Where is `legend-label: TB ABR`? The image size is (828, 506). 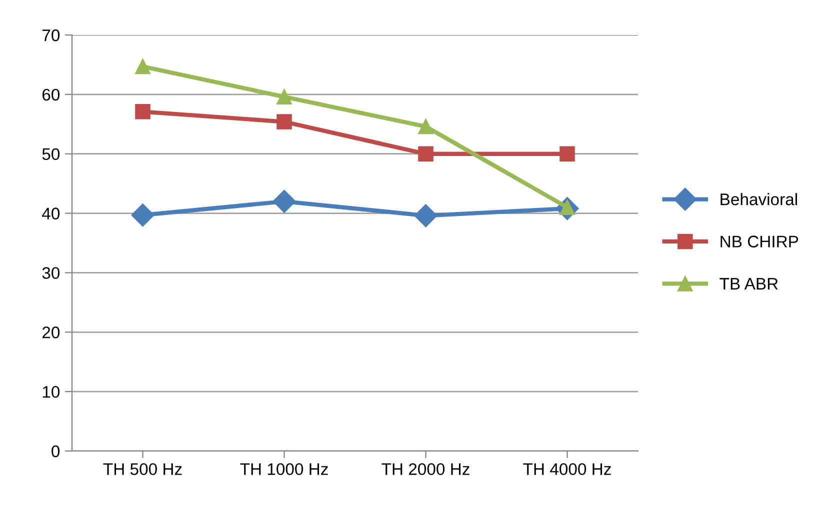 legend-label: TB ABR is located at coordinates (749, 284).